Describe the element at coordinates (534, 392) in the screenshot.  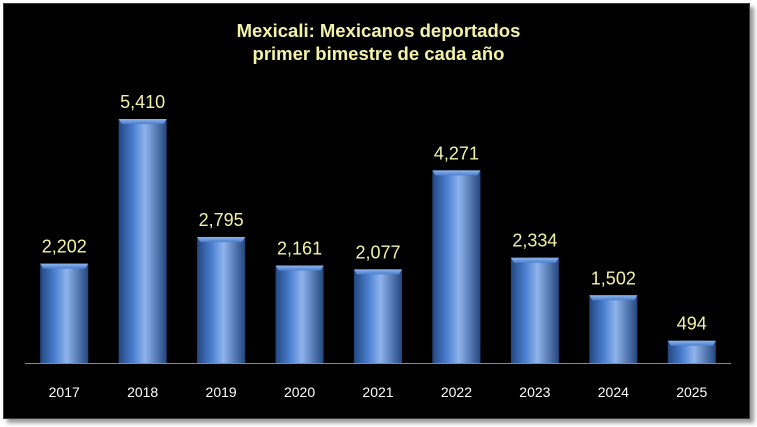
I see `x-tick-label-2023: 2023` at that location.